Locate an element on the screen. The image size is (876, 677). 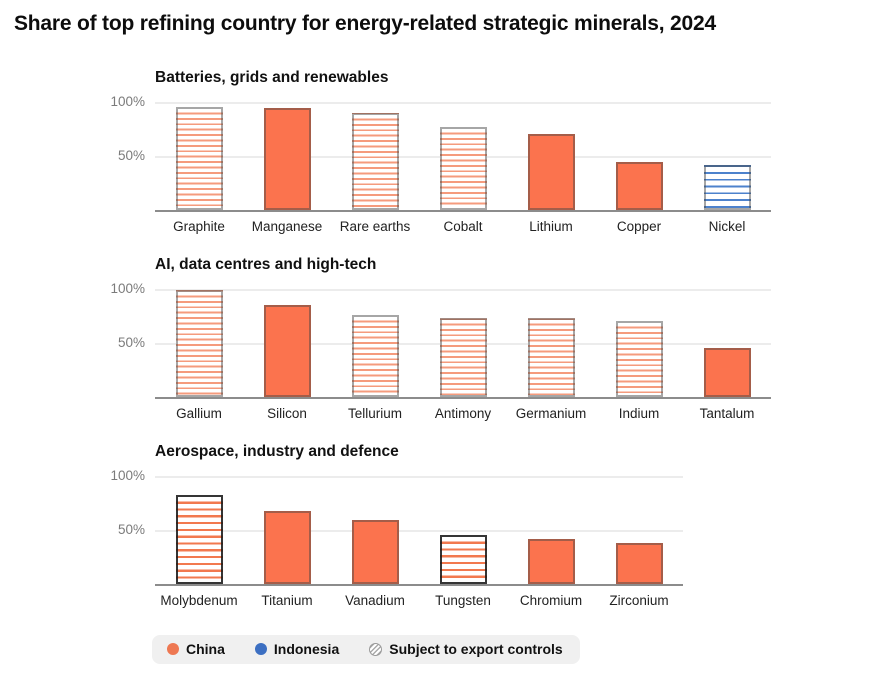
bar-slot-gallium is located at coordinates (199, 343).